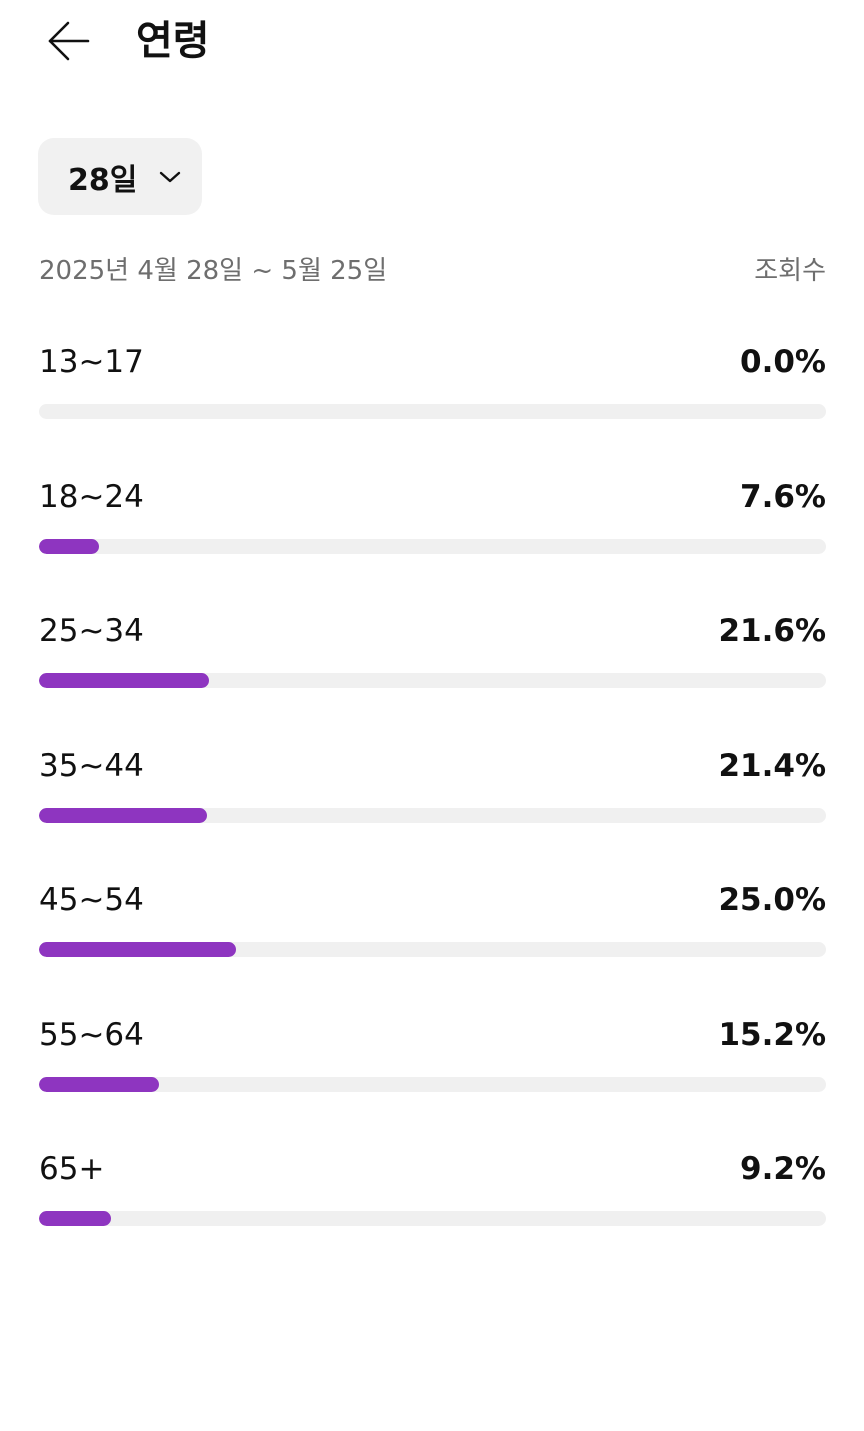 The width and height of the screenshot is (864, 1431). What do you see at coordinates (170, 177) in the screenshot?
I see `chevron-down-icon` at bounding box center [170, 177].